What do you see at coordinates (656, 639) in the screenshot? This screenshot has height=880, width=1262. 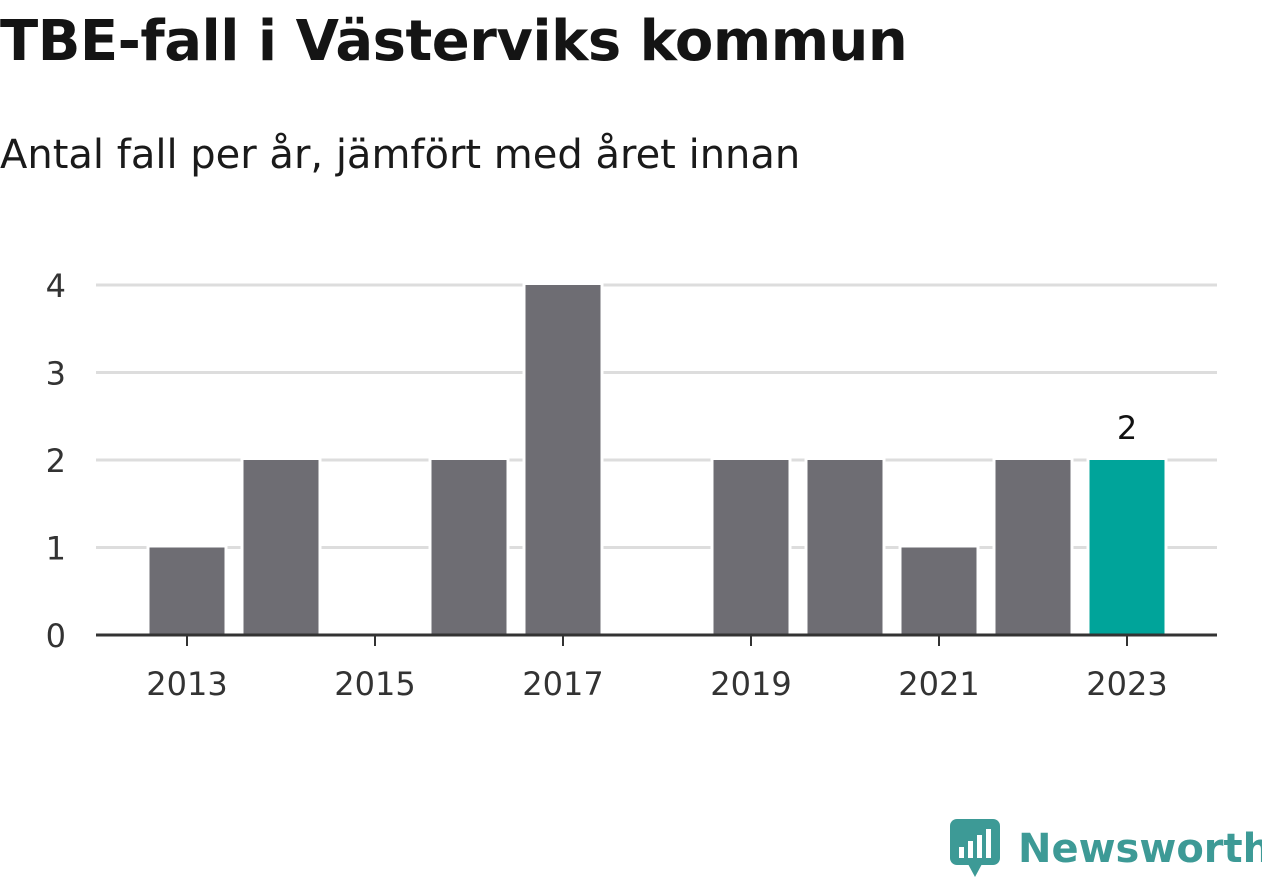 I see `axes` at bounding box center [656, 639].